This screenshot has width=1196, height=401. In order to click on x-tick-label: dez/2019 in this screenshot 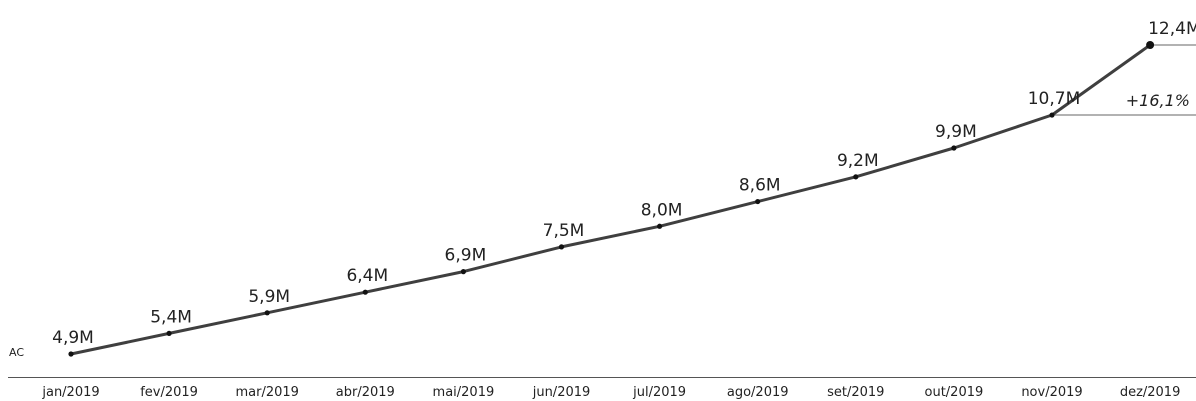, I will do `click(1150, 392)`.